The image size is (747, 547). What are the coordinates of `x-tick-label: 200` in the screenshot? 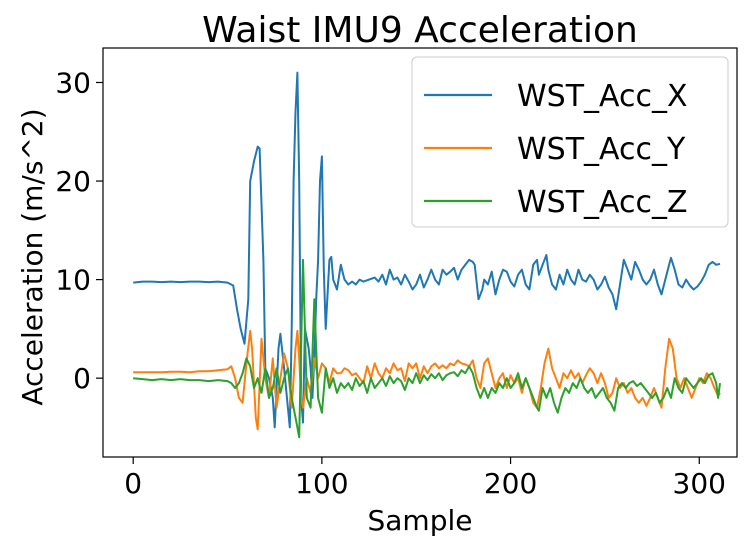 It's located at (510, 483).